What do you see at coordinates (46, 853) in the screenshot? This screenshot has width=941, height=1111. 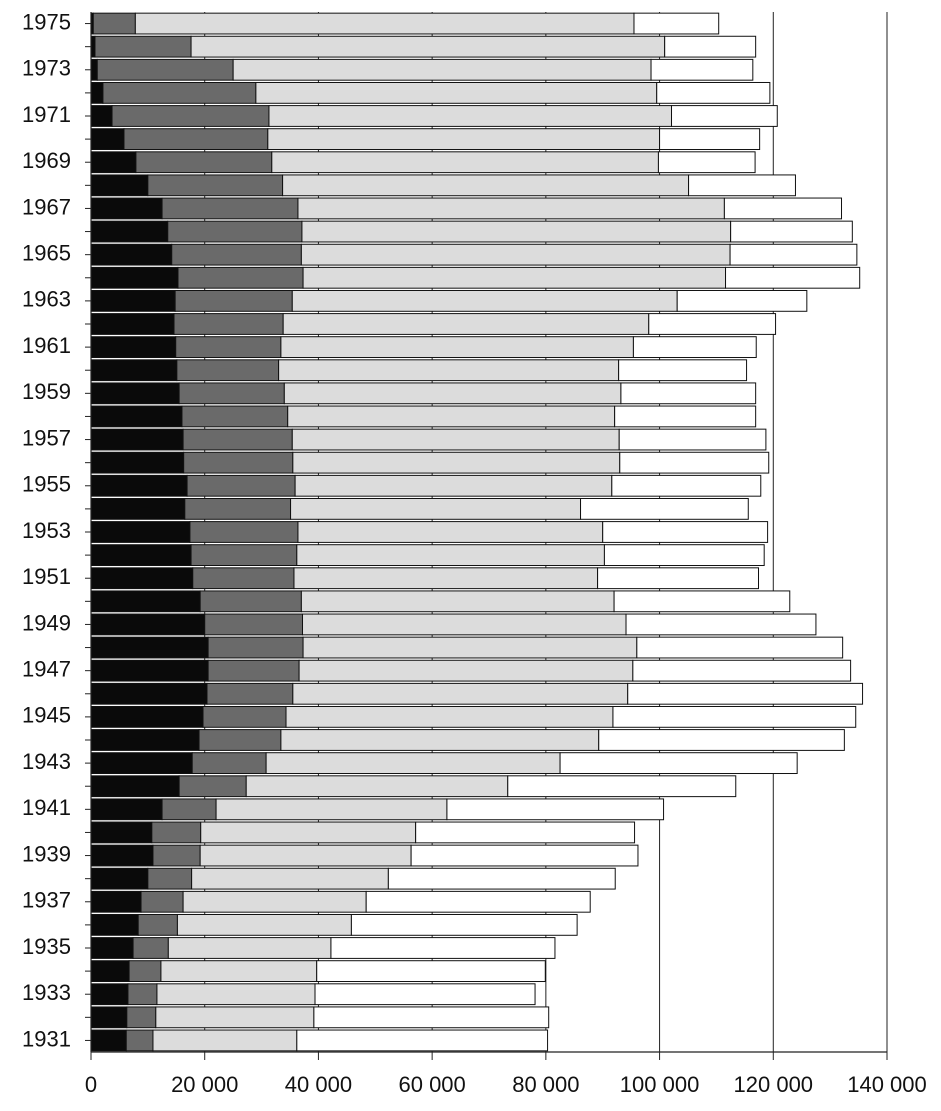 I see `y-tick-label: 1939` at bounding box center [46, 853].